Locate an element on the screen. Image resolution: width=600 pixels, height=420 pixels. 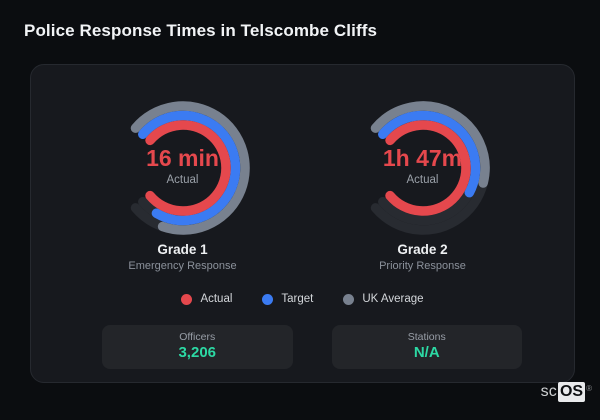
gauge-grade-label: Grade 1 is located at coordinates (182, 249).